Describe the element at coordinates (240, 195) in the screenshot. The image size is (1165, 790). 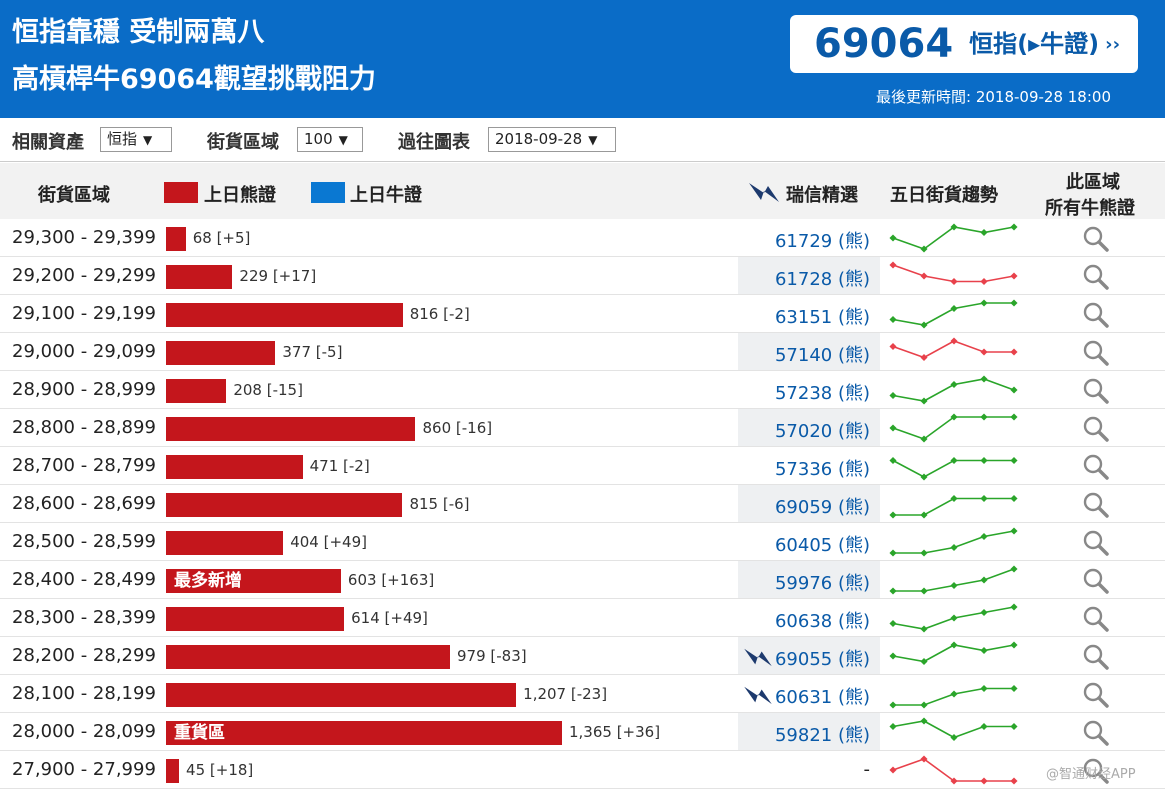
I see `bear-legend-label: 上日熊證` at that location.